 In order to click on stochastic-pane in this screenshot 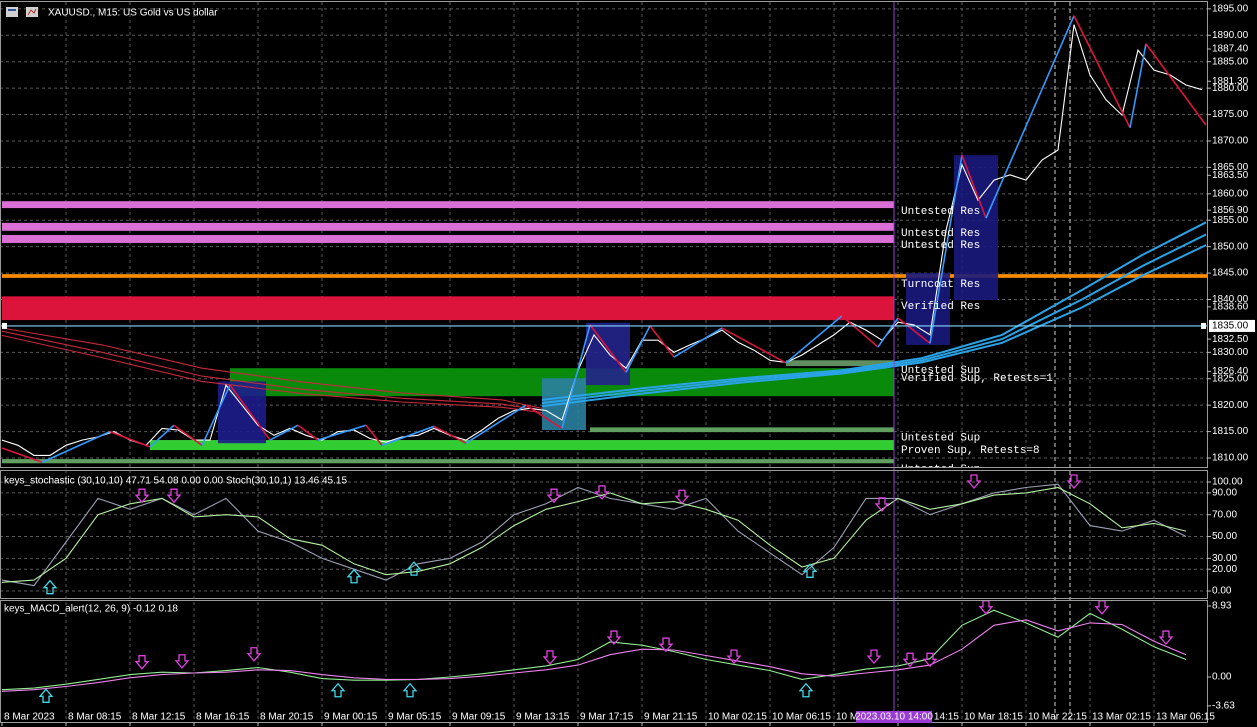, I will do `click(594, 535)`.